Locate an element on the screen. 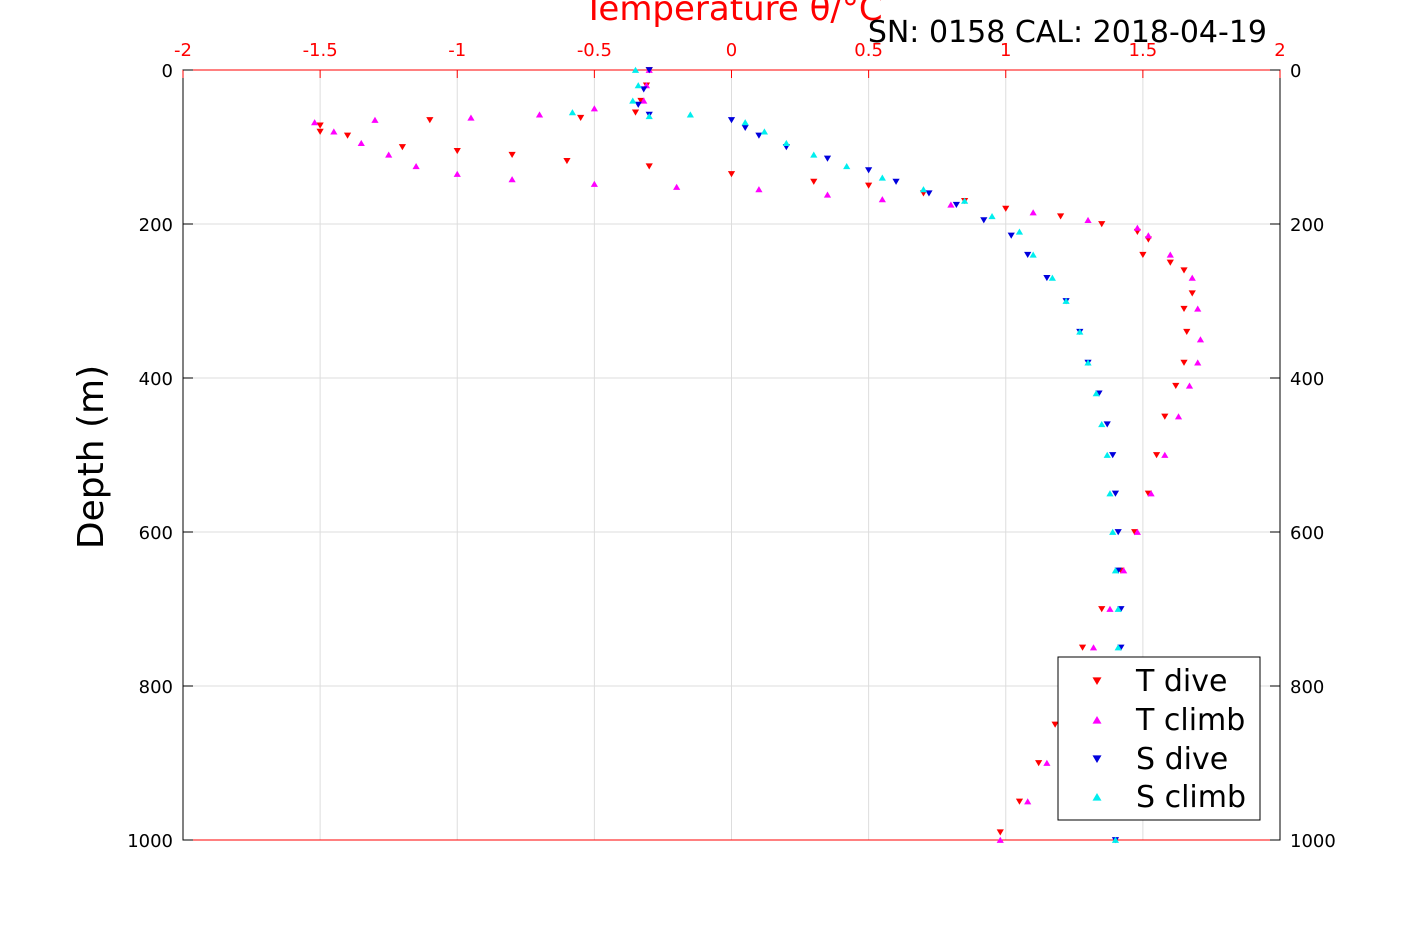 This screenshot has height=945, width=1417. y-tick-label-left: 600 is located at coordinates (156, 533).